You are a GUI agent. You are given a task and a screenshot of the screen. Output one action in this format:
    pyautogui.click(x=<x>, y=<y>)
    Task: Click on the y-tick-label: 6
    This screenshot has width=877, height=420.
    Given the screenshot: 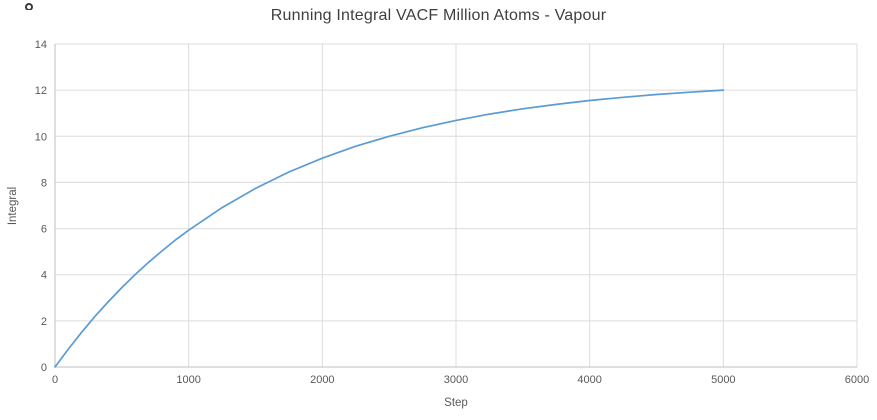 What is the action you would take?
    pyautogui.click(x=44, y=230)
    